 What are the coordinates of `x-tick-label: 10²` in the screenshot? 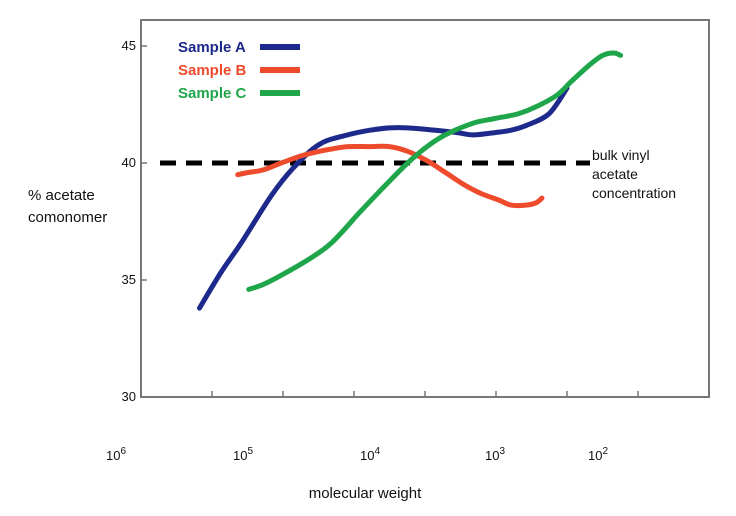 It's located at (598, 454).